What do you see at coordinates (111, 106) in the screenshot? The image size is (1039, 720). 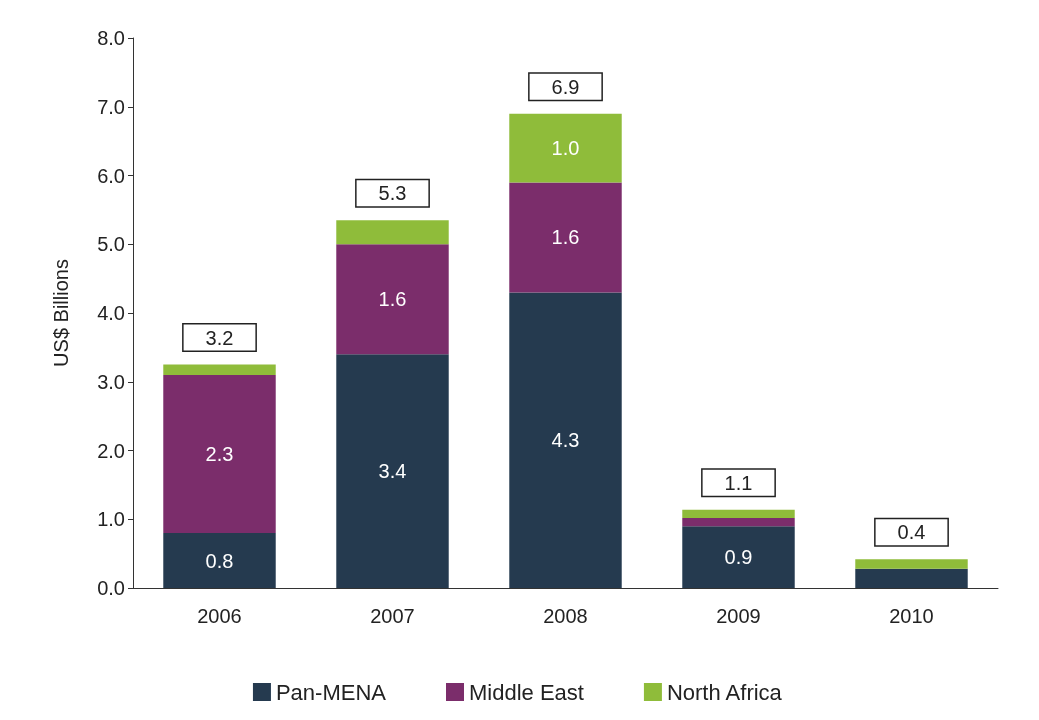 I see `y-tick-label: 7.0` at bounding box center [111, 106].